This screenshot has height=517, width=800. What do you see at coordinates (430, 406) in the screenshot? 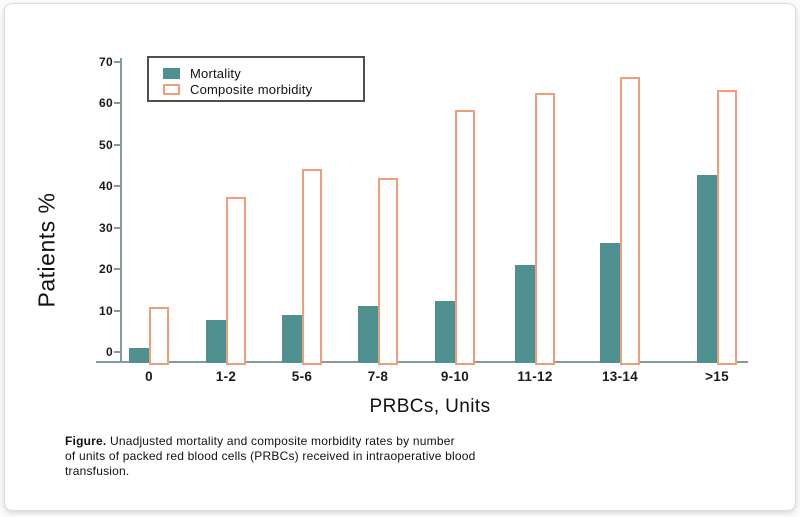
I see `x-axis-title: PRBCs, Units` at bounding box center [430, 406].